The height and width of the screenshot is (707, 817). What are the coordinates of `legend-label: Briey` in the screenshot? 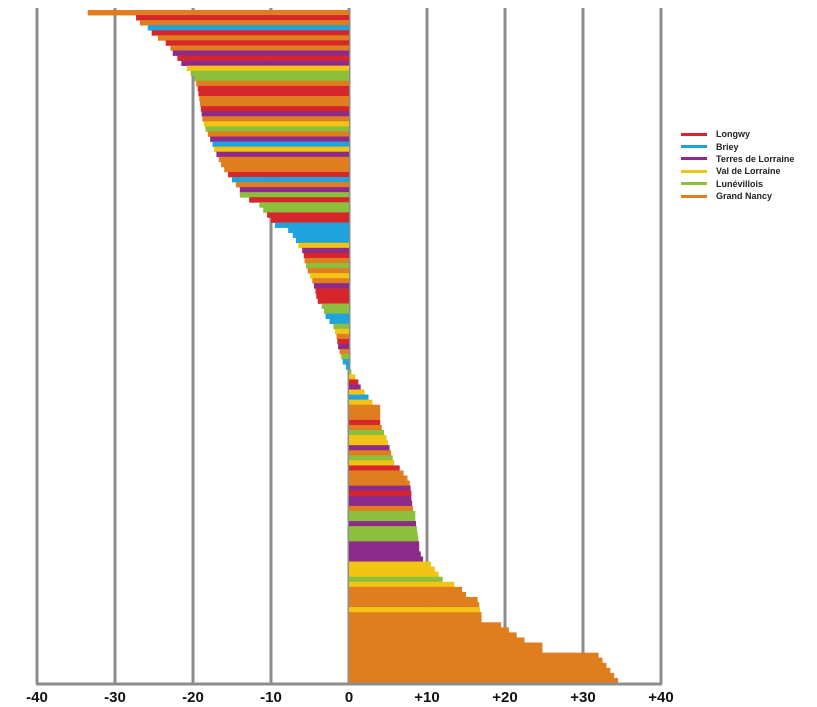 It's located at (727, 146).